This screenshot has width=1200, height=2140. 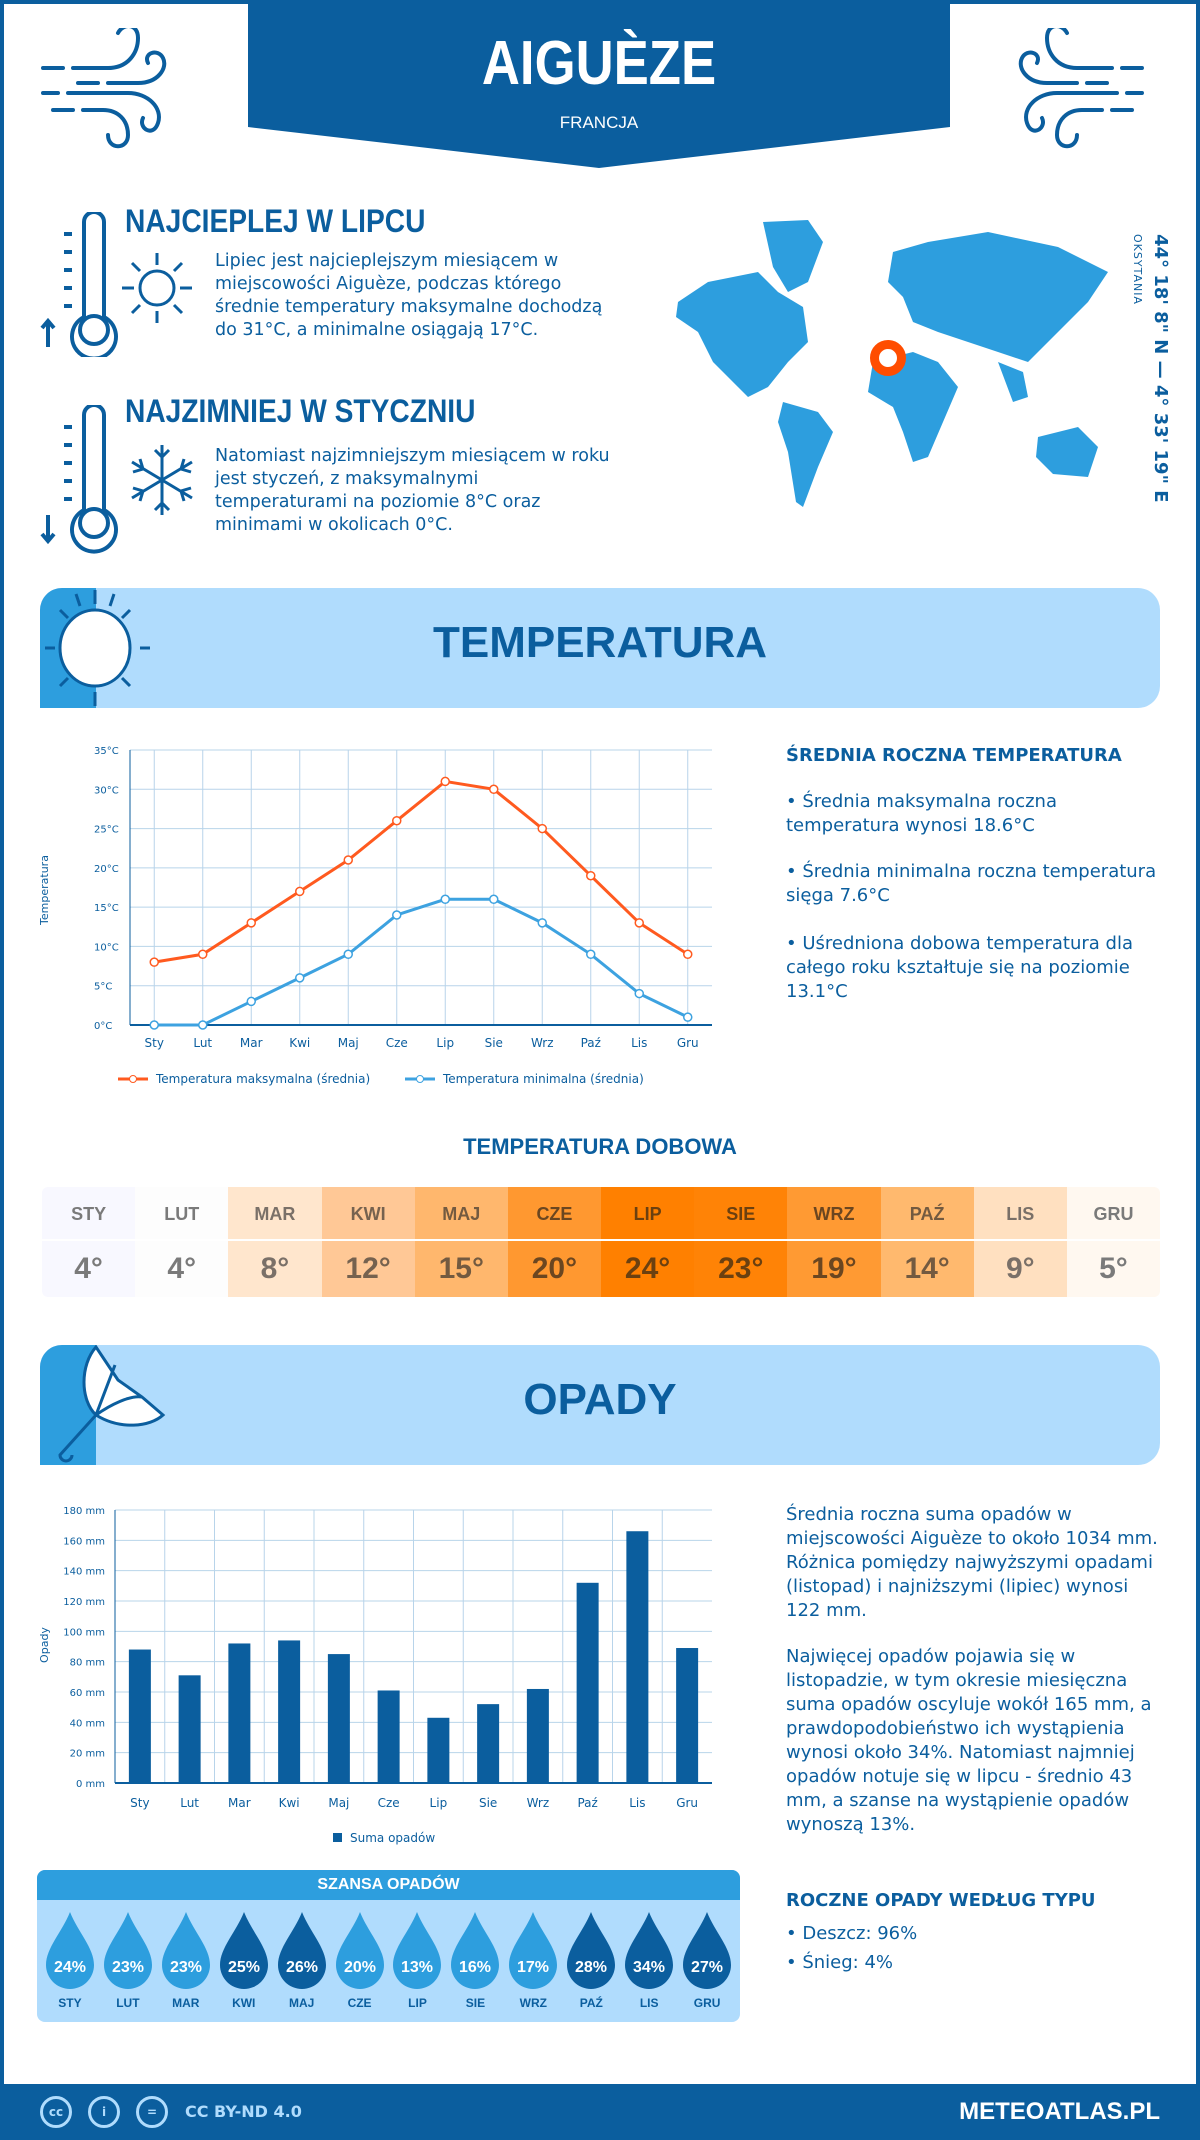 What do you see at coordinates (648, 1214) in the screenshot?
I see `daily-temp-month: LIP` at bounding box center [648, 1214].